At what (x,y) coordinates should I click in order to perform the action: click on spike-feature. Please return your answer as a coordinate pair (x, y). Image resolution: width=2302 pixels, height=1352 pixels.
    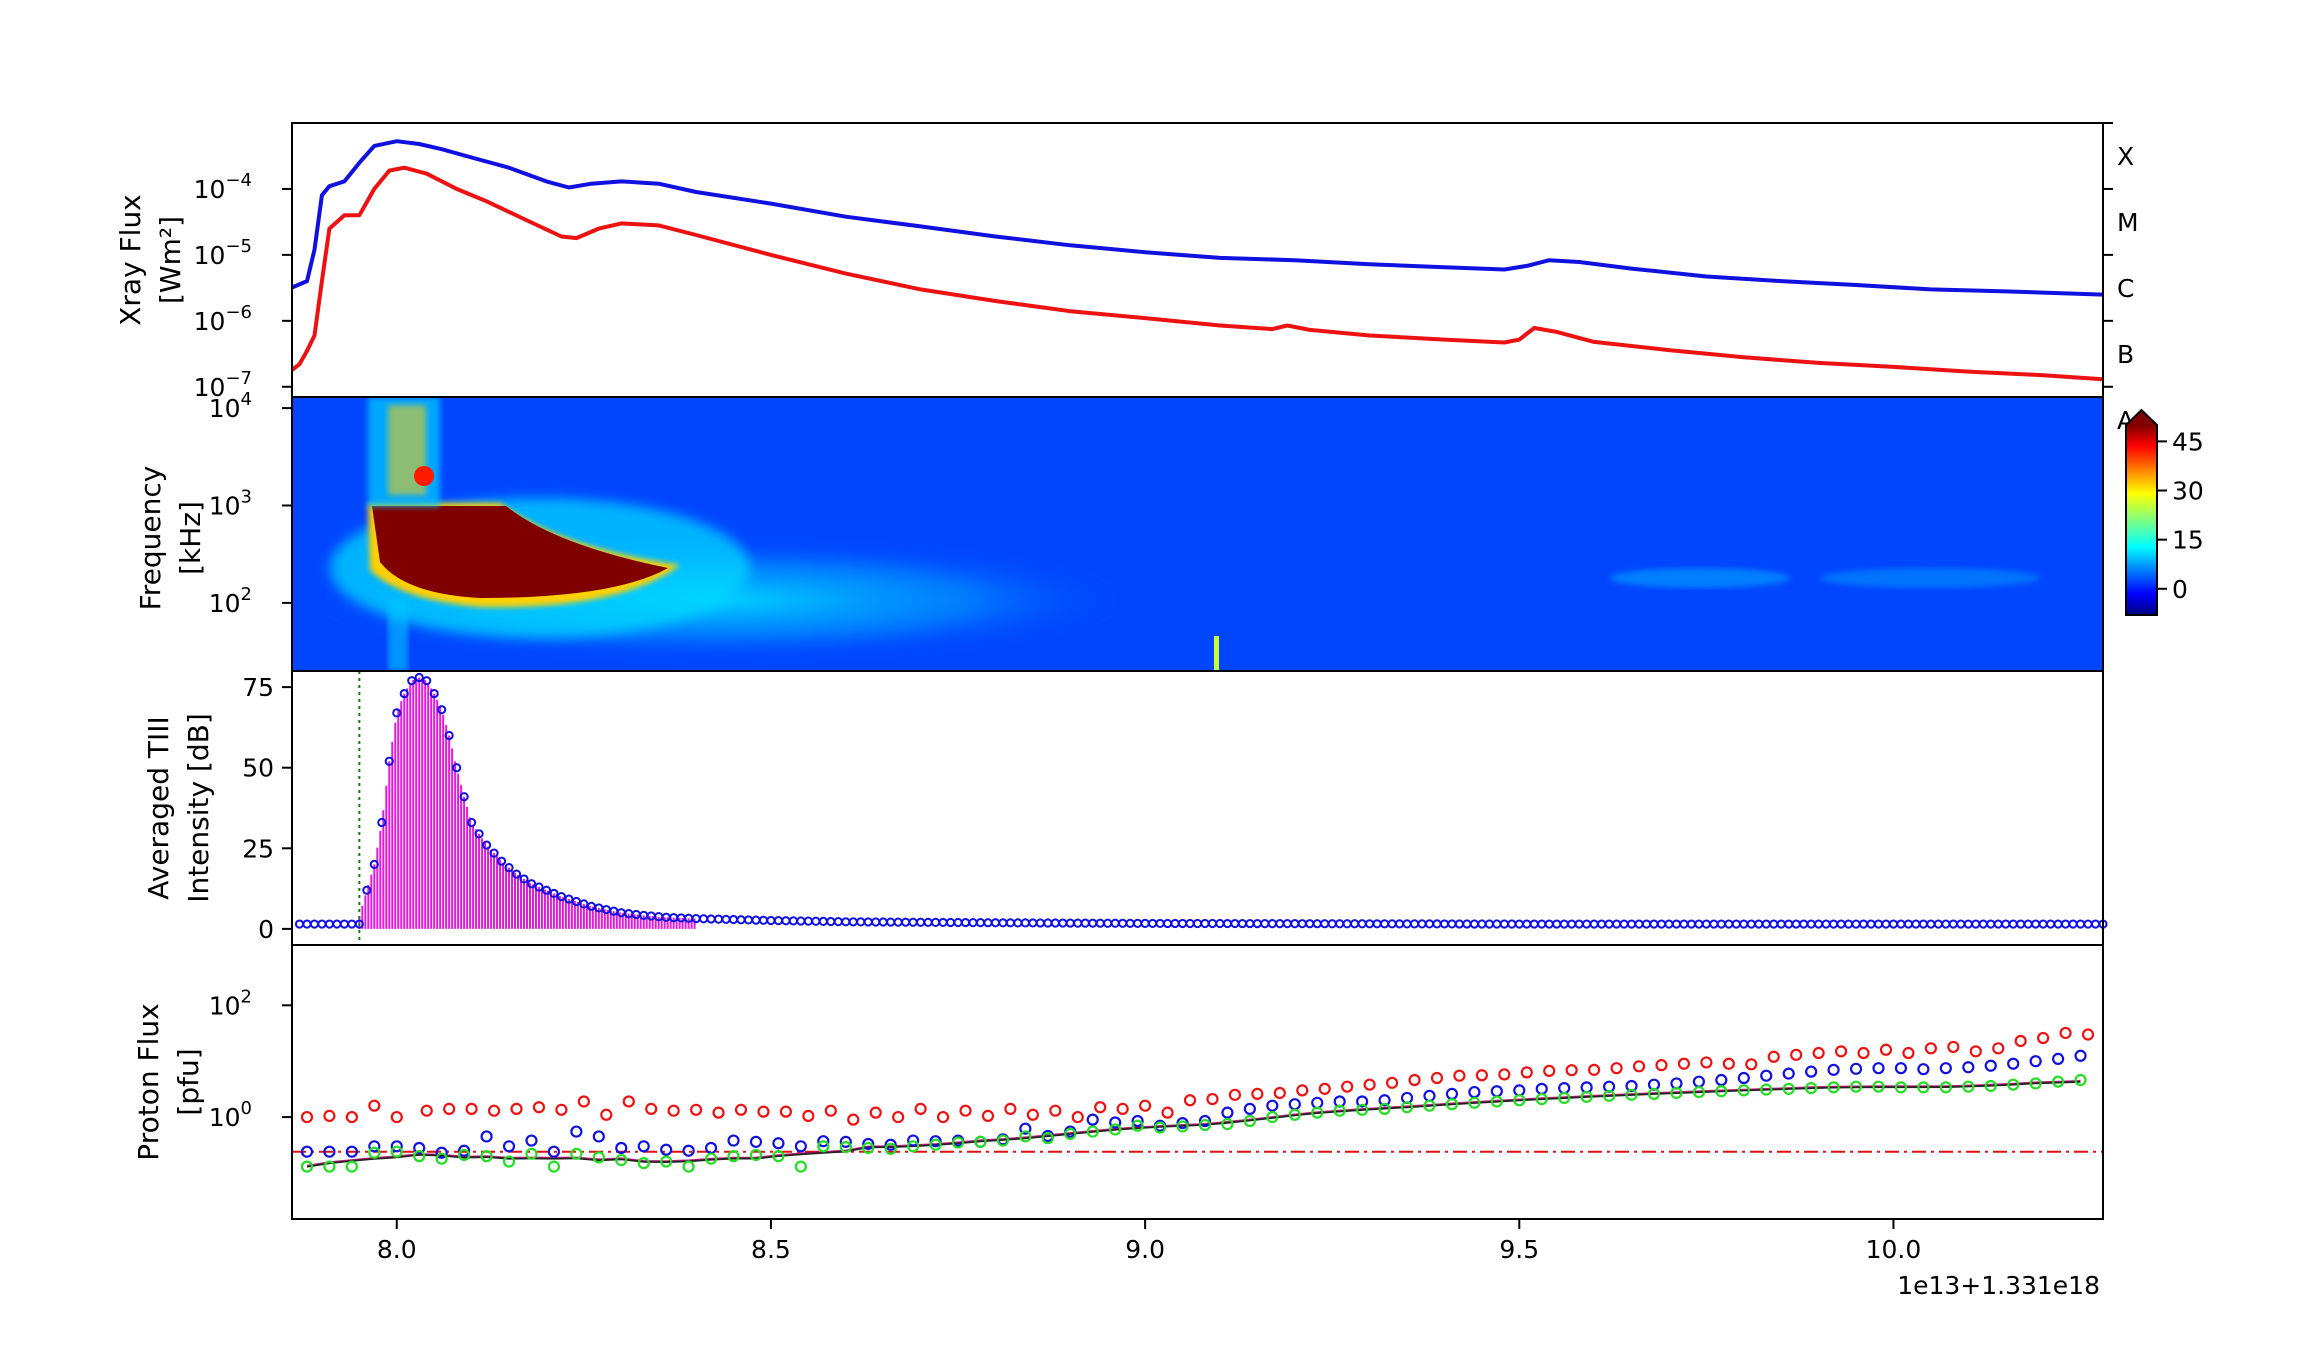
    Looking at the image, I should click on (1216, 653).